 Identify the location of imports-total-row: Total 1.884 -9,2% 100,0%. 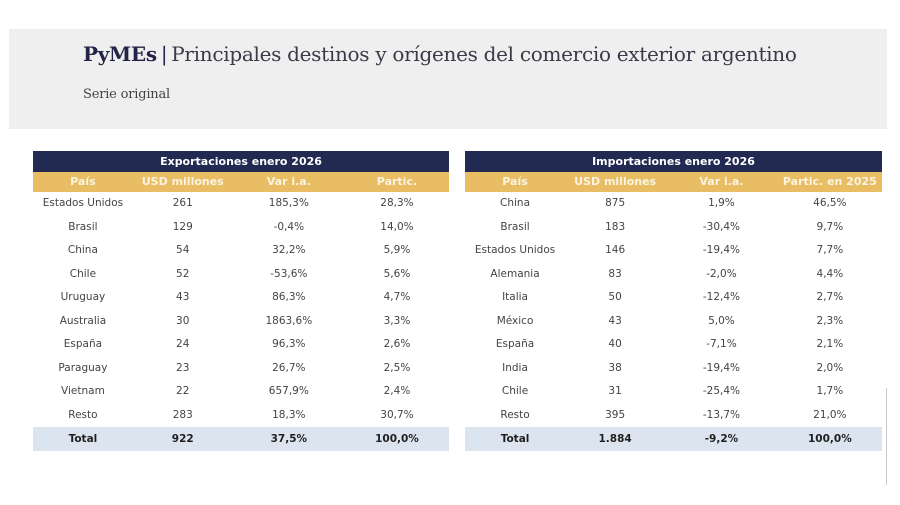
(673, 439).